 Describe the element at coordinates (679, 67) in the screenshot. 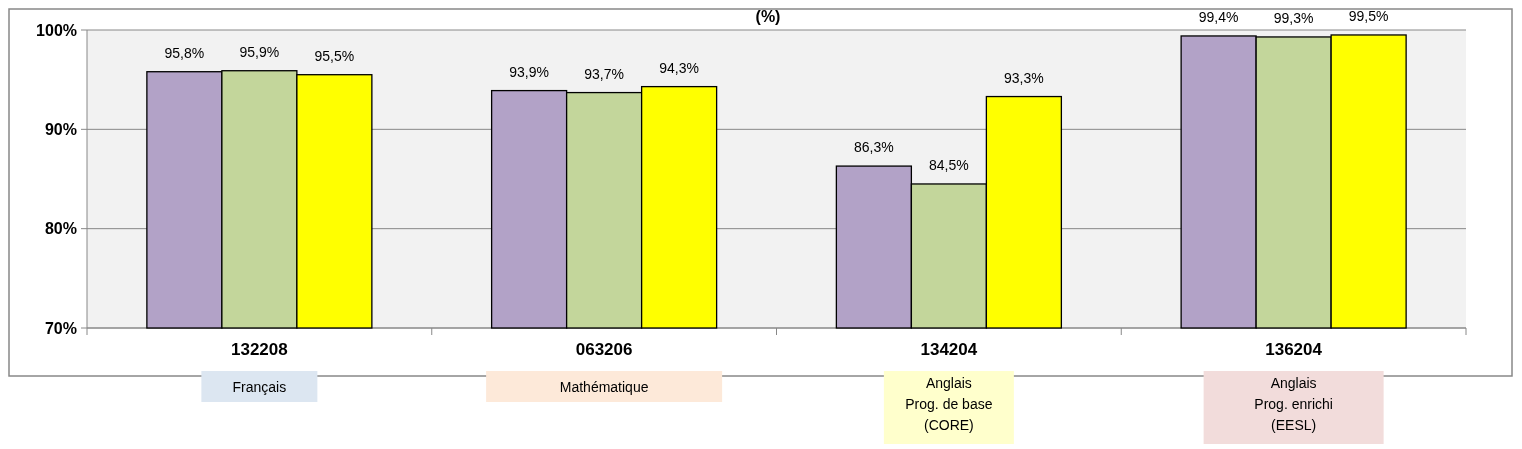

I see `data-label: 94,3%` at that location.